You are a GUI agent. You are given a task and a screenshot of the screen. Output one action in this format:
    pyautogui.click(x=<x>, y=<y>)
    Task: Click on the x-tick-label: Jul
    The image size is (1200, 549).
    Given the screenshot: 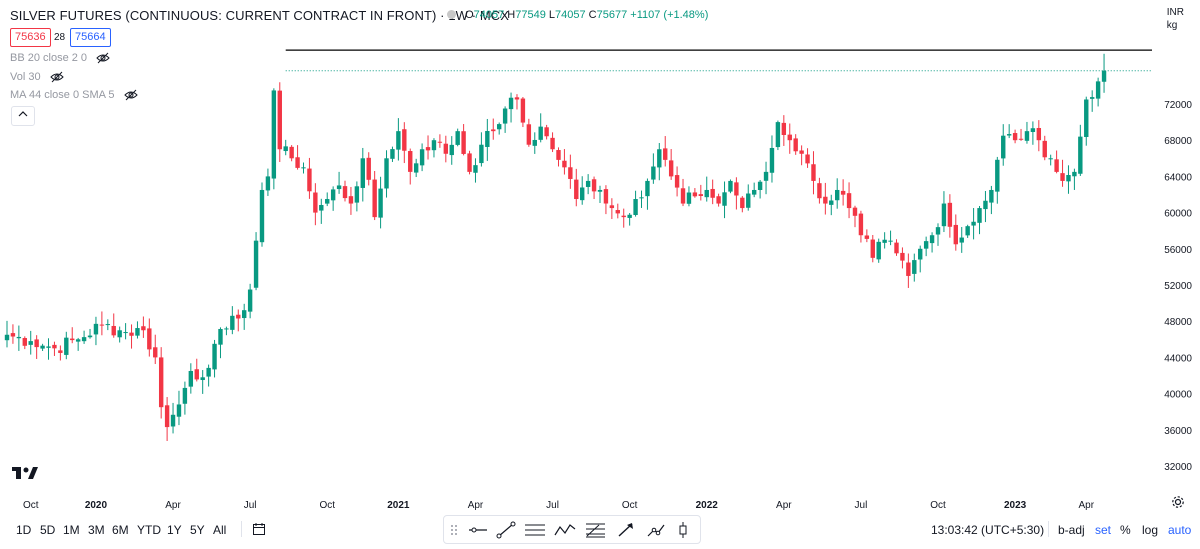 What is the action you would take?
    pyautogui.click(x=250, y=505)
    